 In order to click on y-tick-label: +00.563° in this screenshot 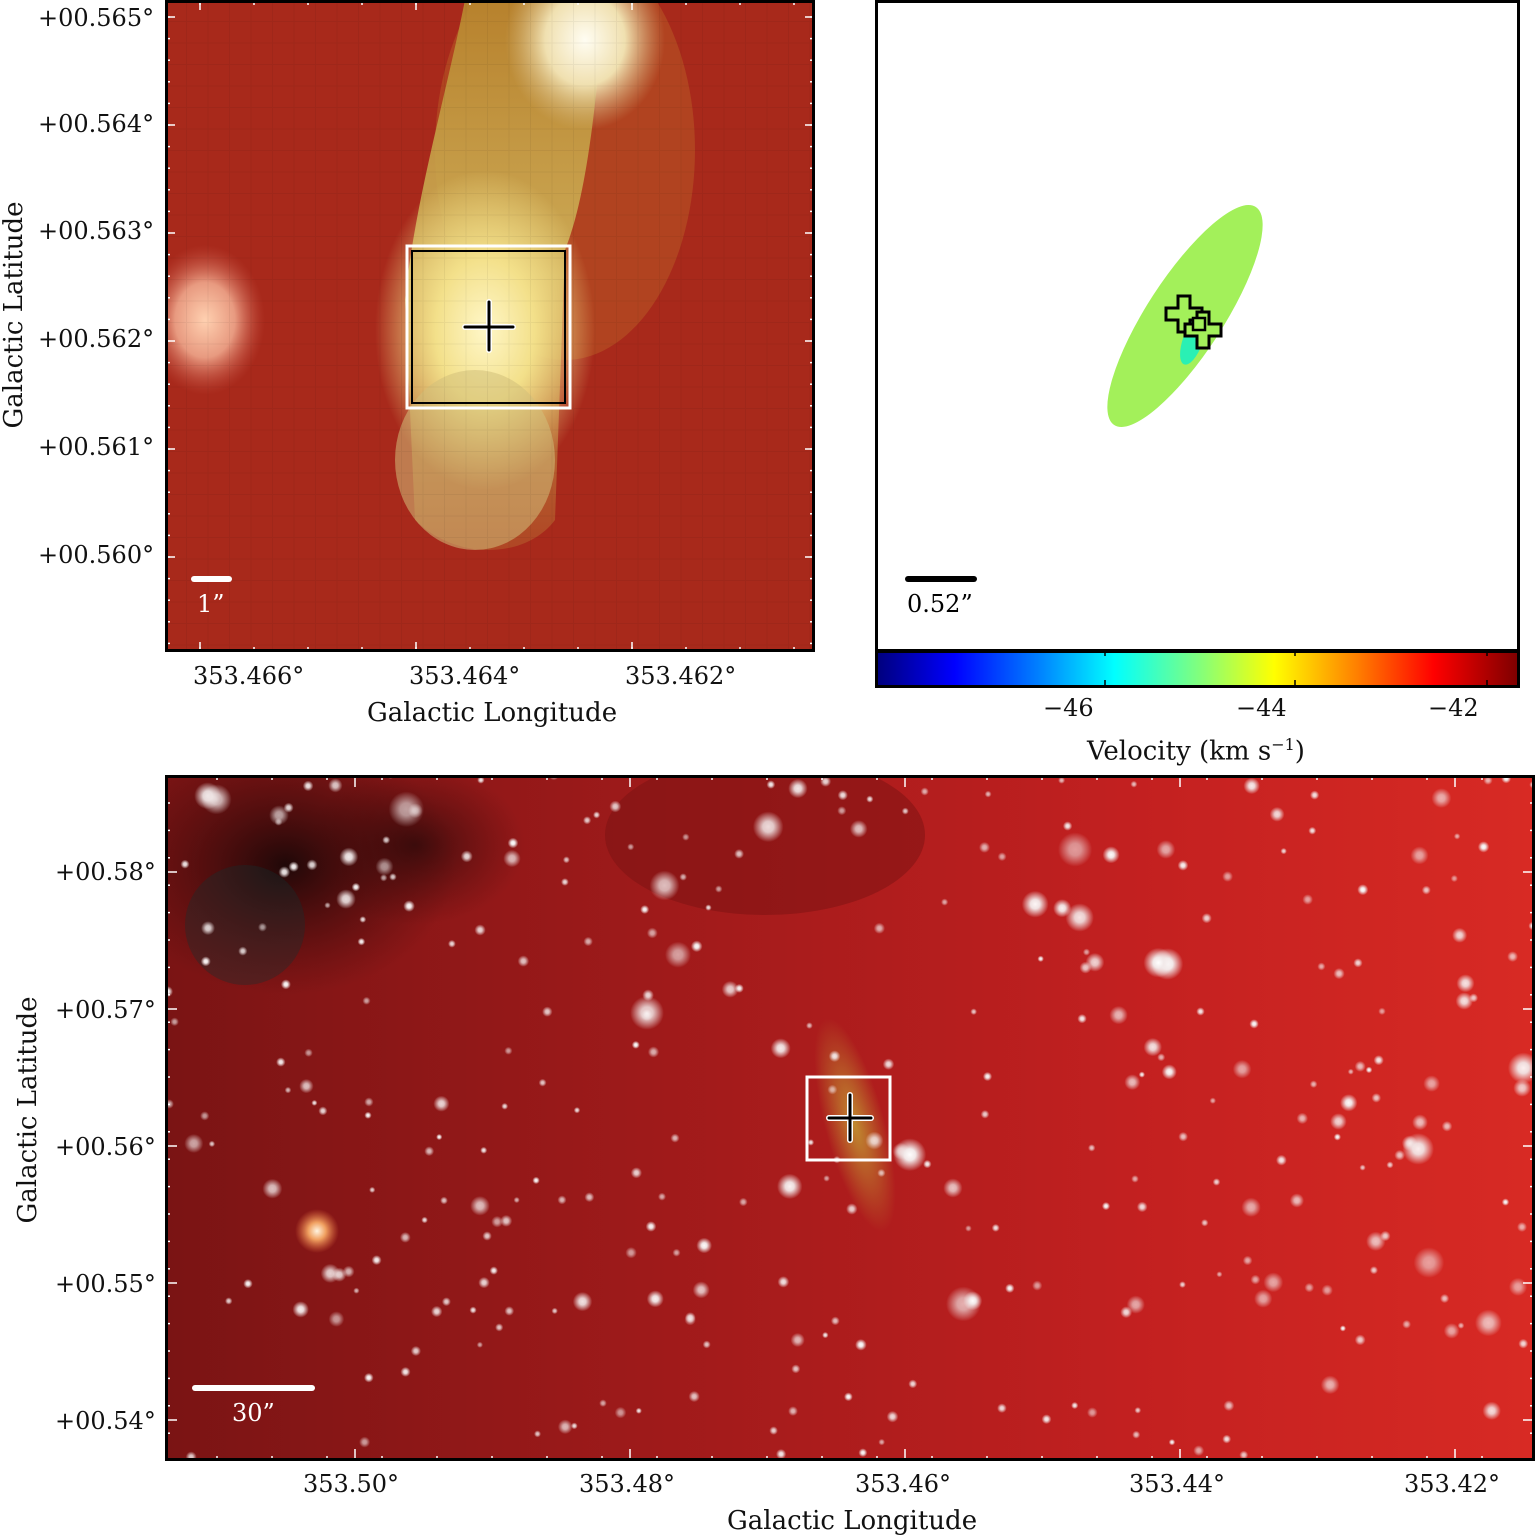, I will do `click(96, 231)`.